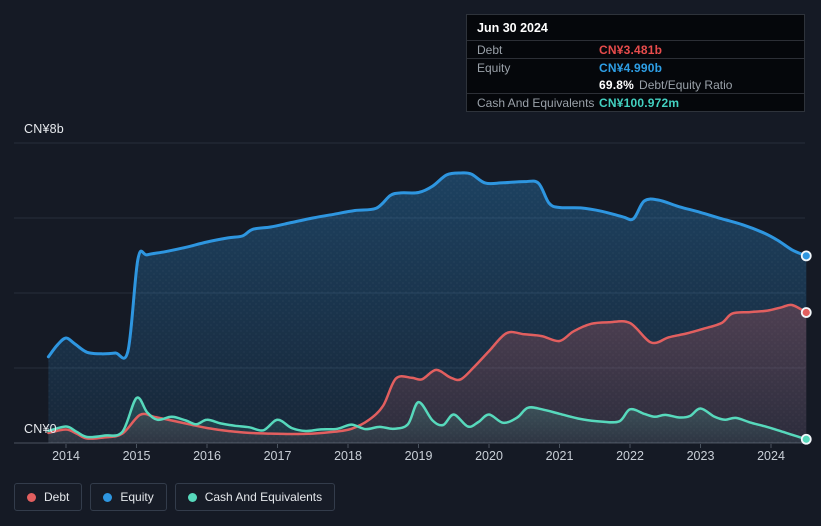  What do you see at coordinates (277, 456) in the screenshot?
I see `x-label-2017: 2017` at bounding box center [277, 456].